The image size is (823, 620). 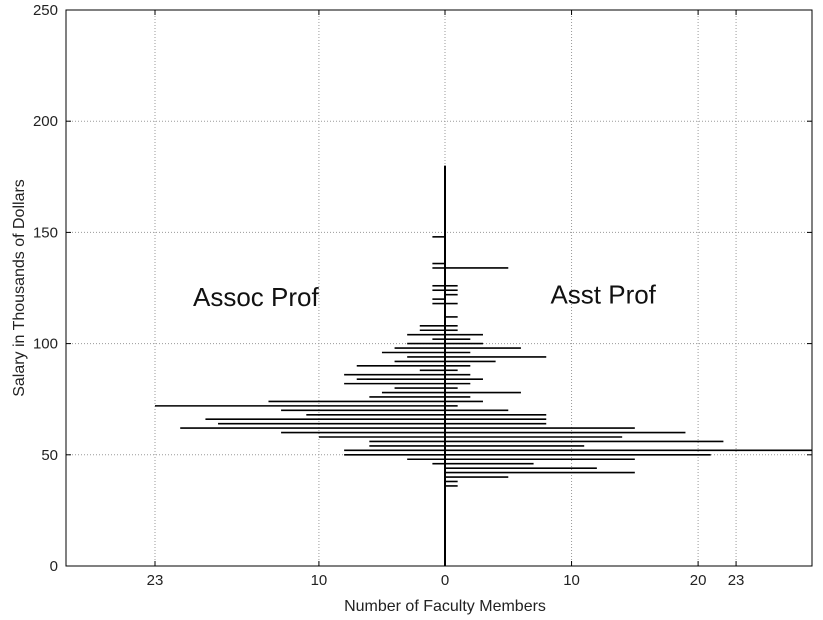 What do you see at coordinates (45, 344) in the screenshot?
I see `y-tick-label: 100` at bounding box center [45, 344].